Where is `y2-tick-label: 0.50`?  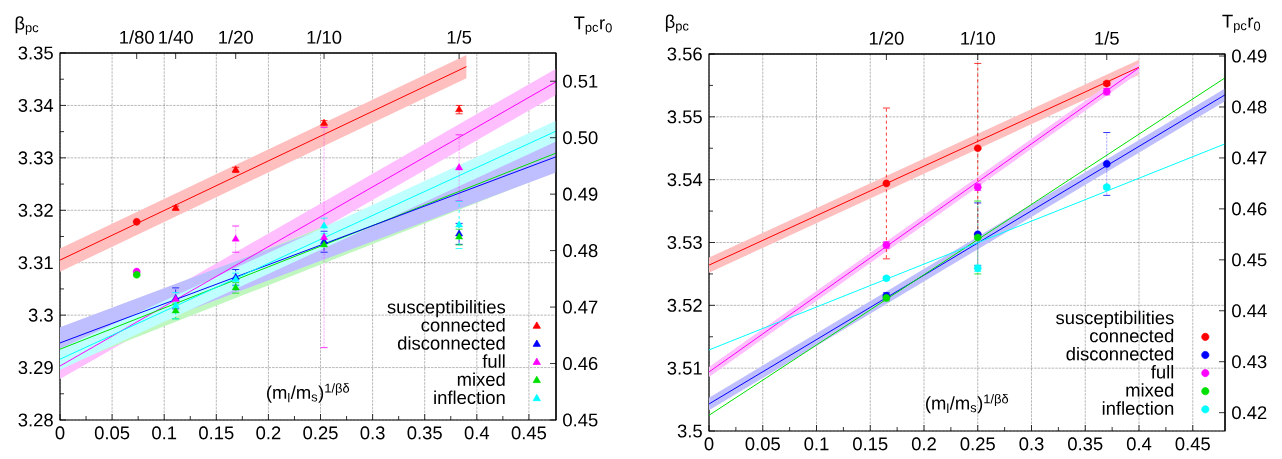
y2-tick-label: 0.50 is located at coordinates (580, 138).